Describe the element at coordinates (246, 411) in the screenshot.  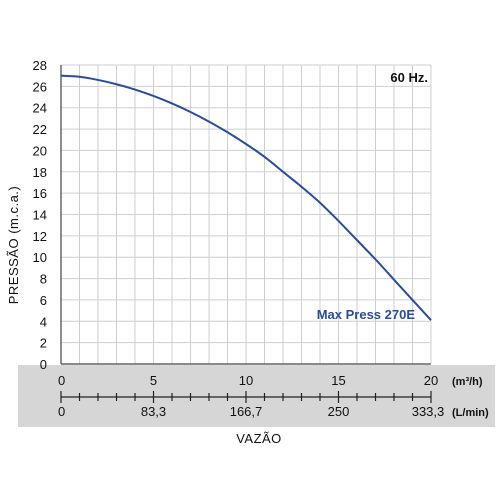
I see `x-tick-label-secondary: 166,7` at that location.